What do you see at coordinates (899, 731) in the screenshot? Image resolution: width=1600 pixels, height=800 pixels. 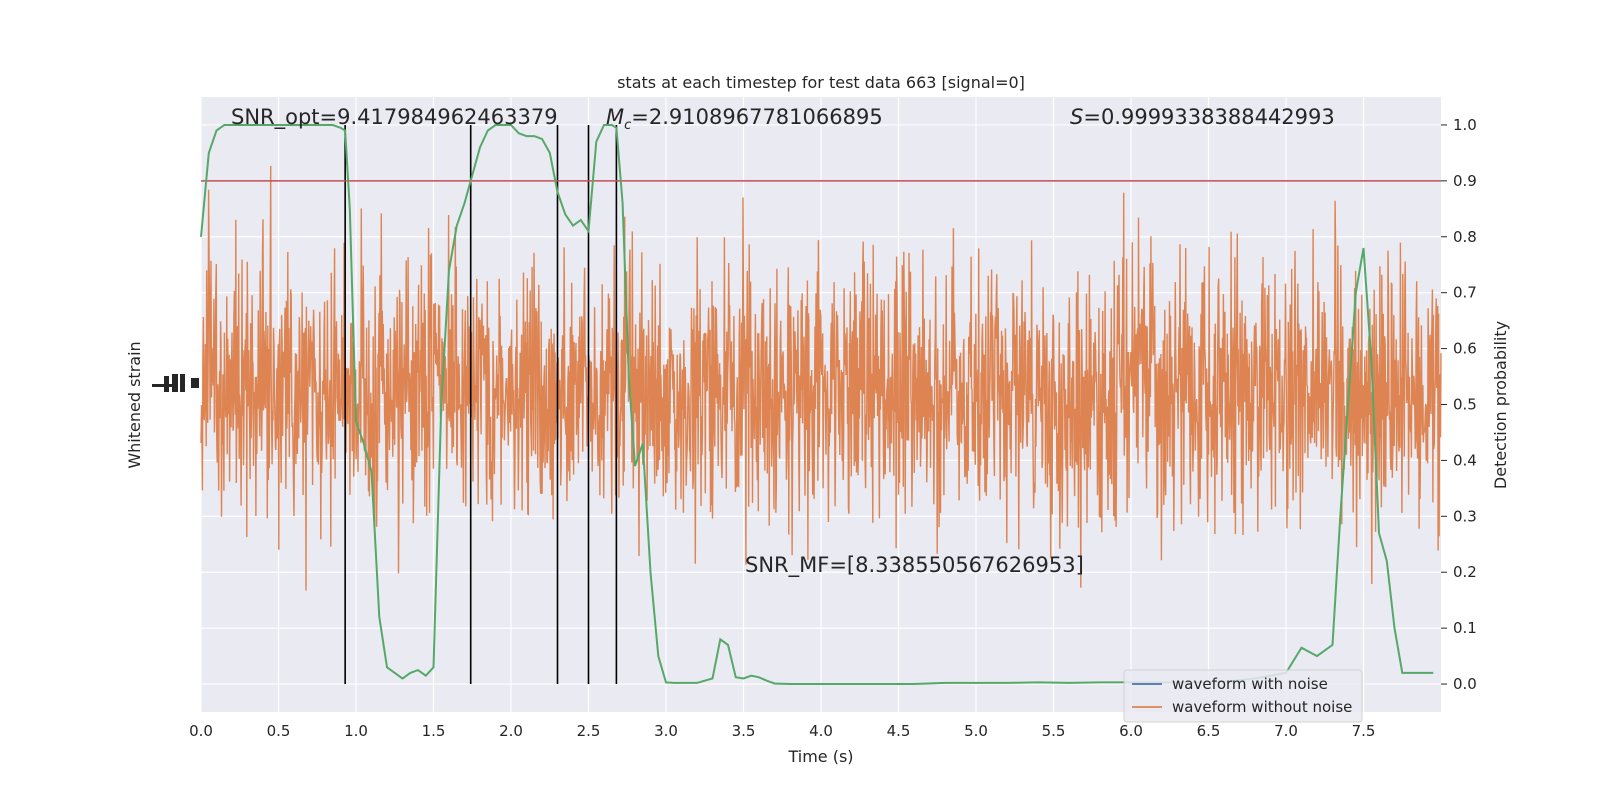 I see `x-tick-label: 4.5` at bounding box center [899, 731].